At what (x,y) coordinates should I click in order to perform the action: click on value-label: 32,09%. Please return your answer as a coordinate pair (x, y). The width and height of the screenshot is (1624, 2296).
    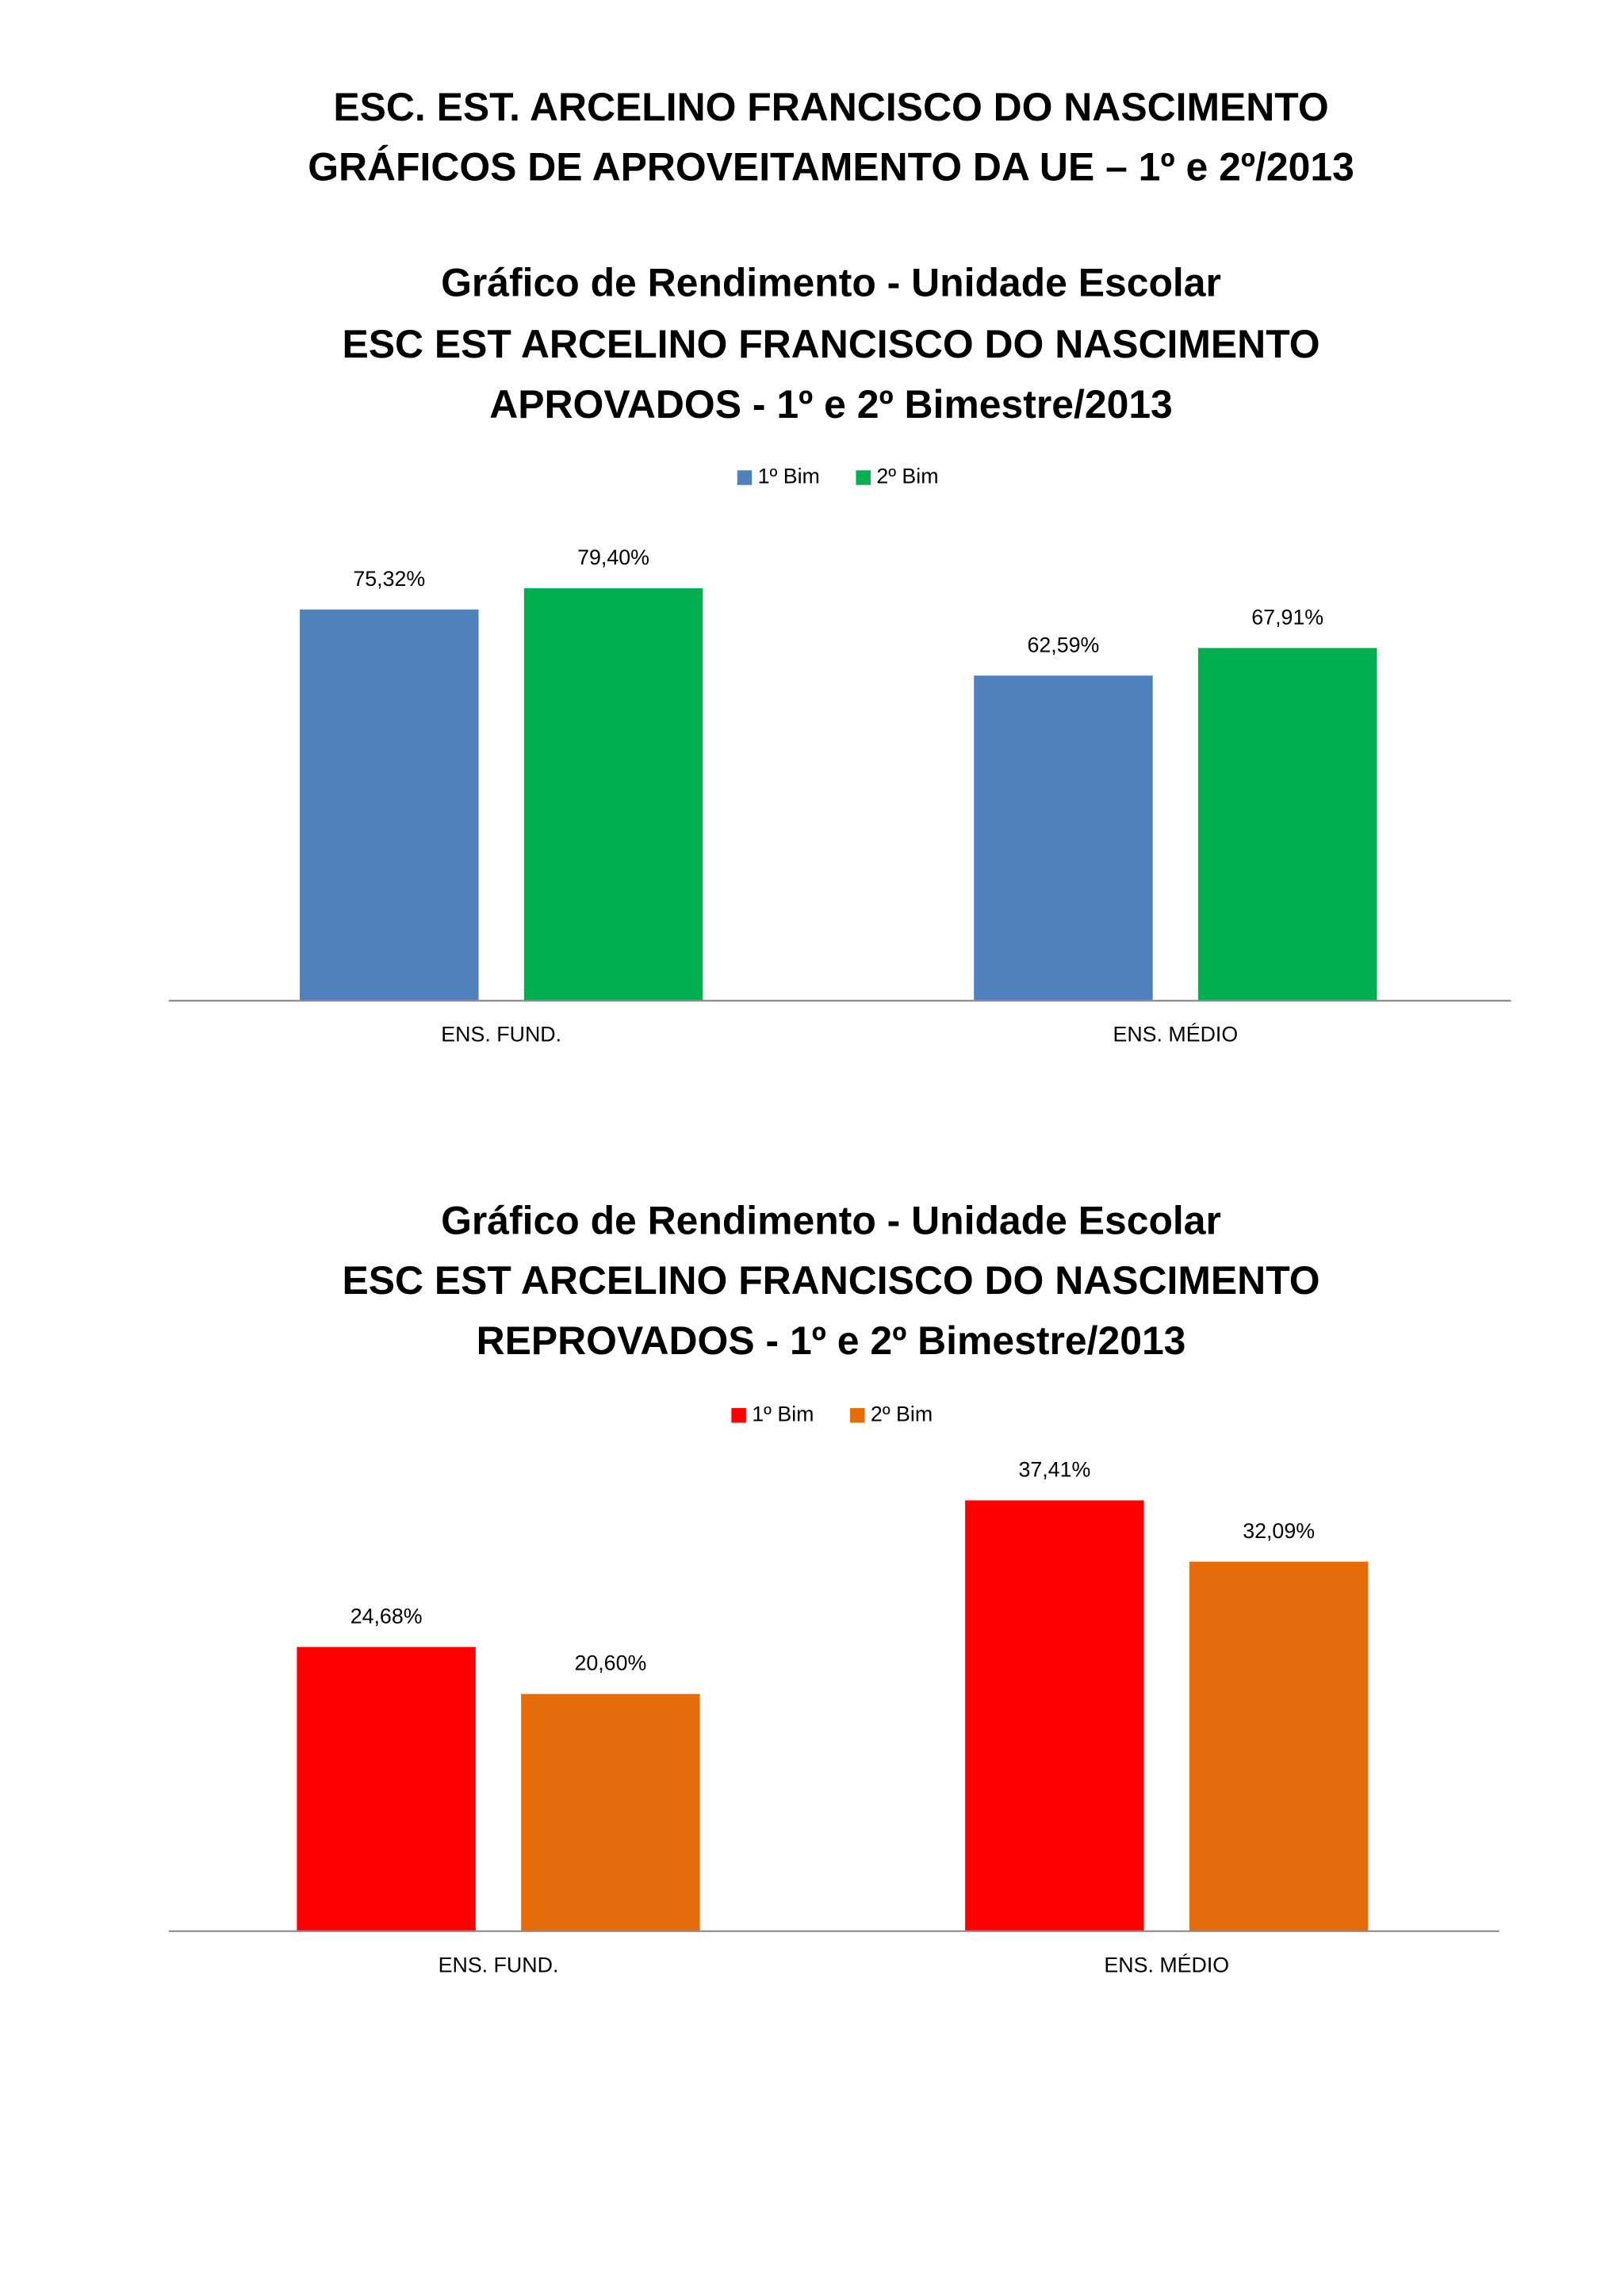
    Looking at the image, I should click on (1279, 1531).